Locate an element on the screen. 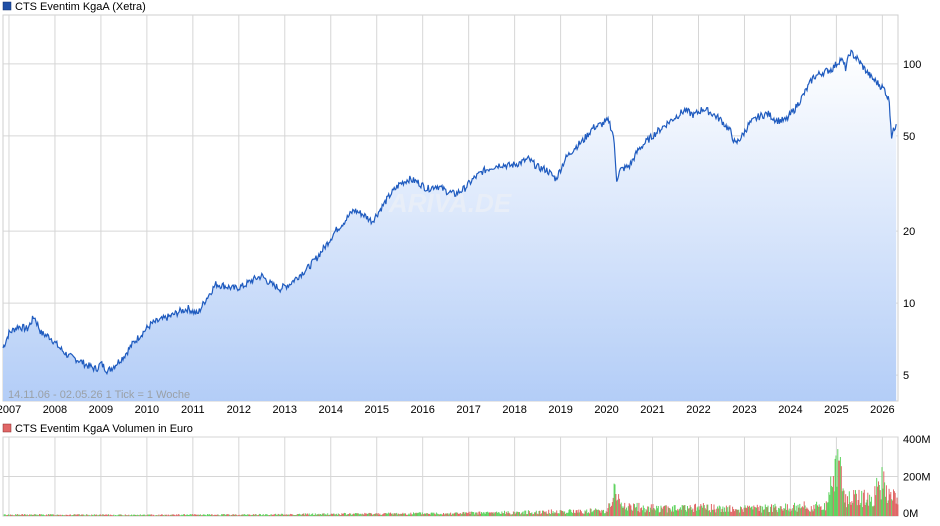 The width and height of the screenshot is (940, 526). volume-y-tick-label: 200M is located at coordinates (917, 478).